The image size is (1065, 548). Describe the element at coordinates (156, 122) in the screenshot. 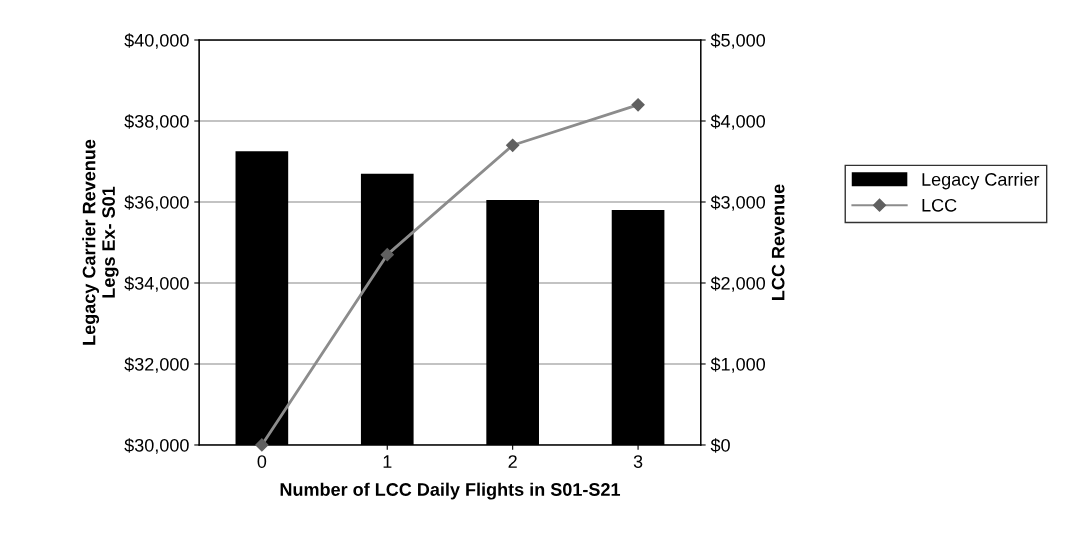

I see `y-tick-label: $38,000` at that location.